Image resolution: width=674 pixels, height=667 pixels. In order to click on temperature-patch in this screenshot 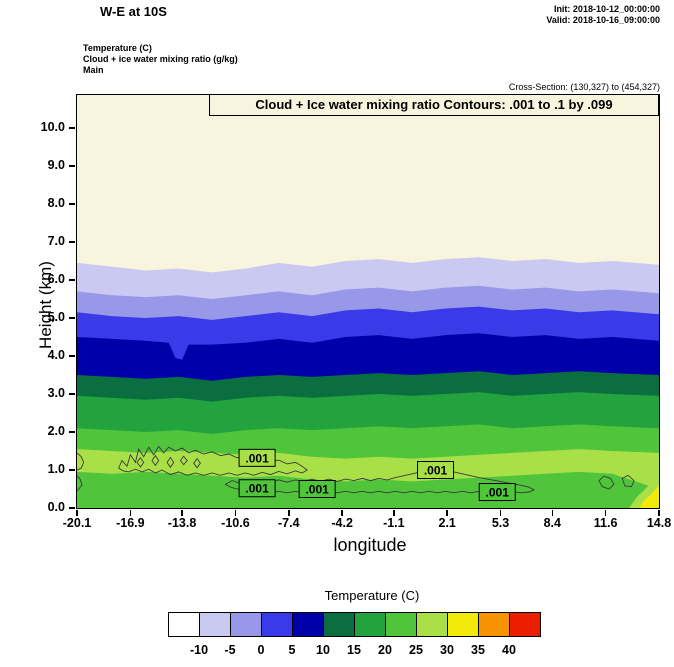, I will do `click(649, 496)`.